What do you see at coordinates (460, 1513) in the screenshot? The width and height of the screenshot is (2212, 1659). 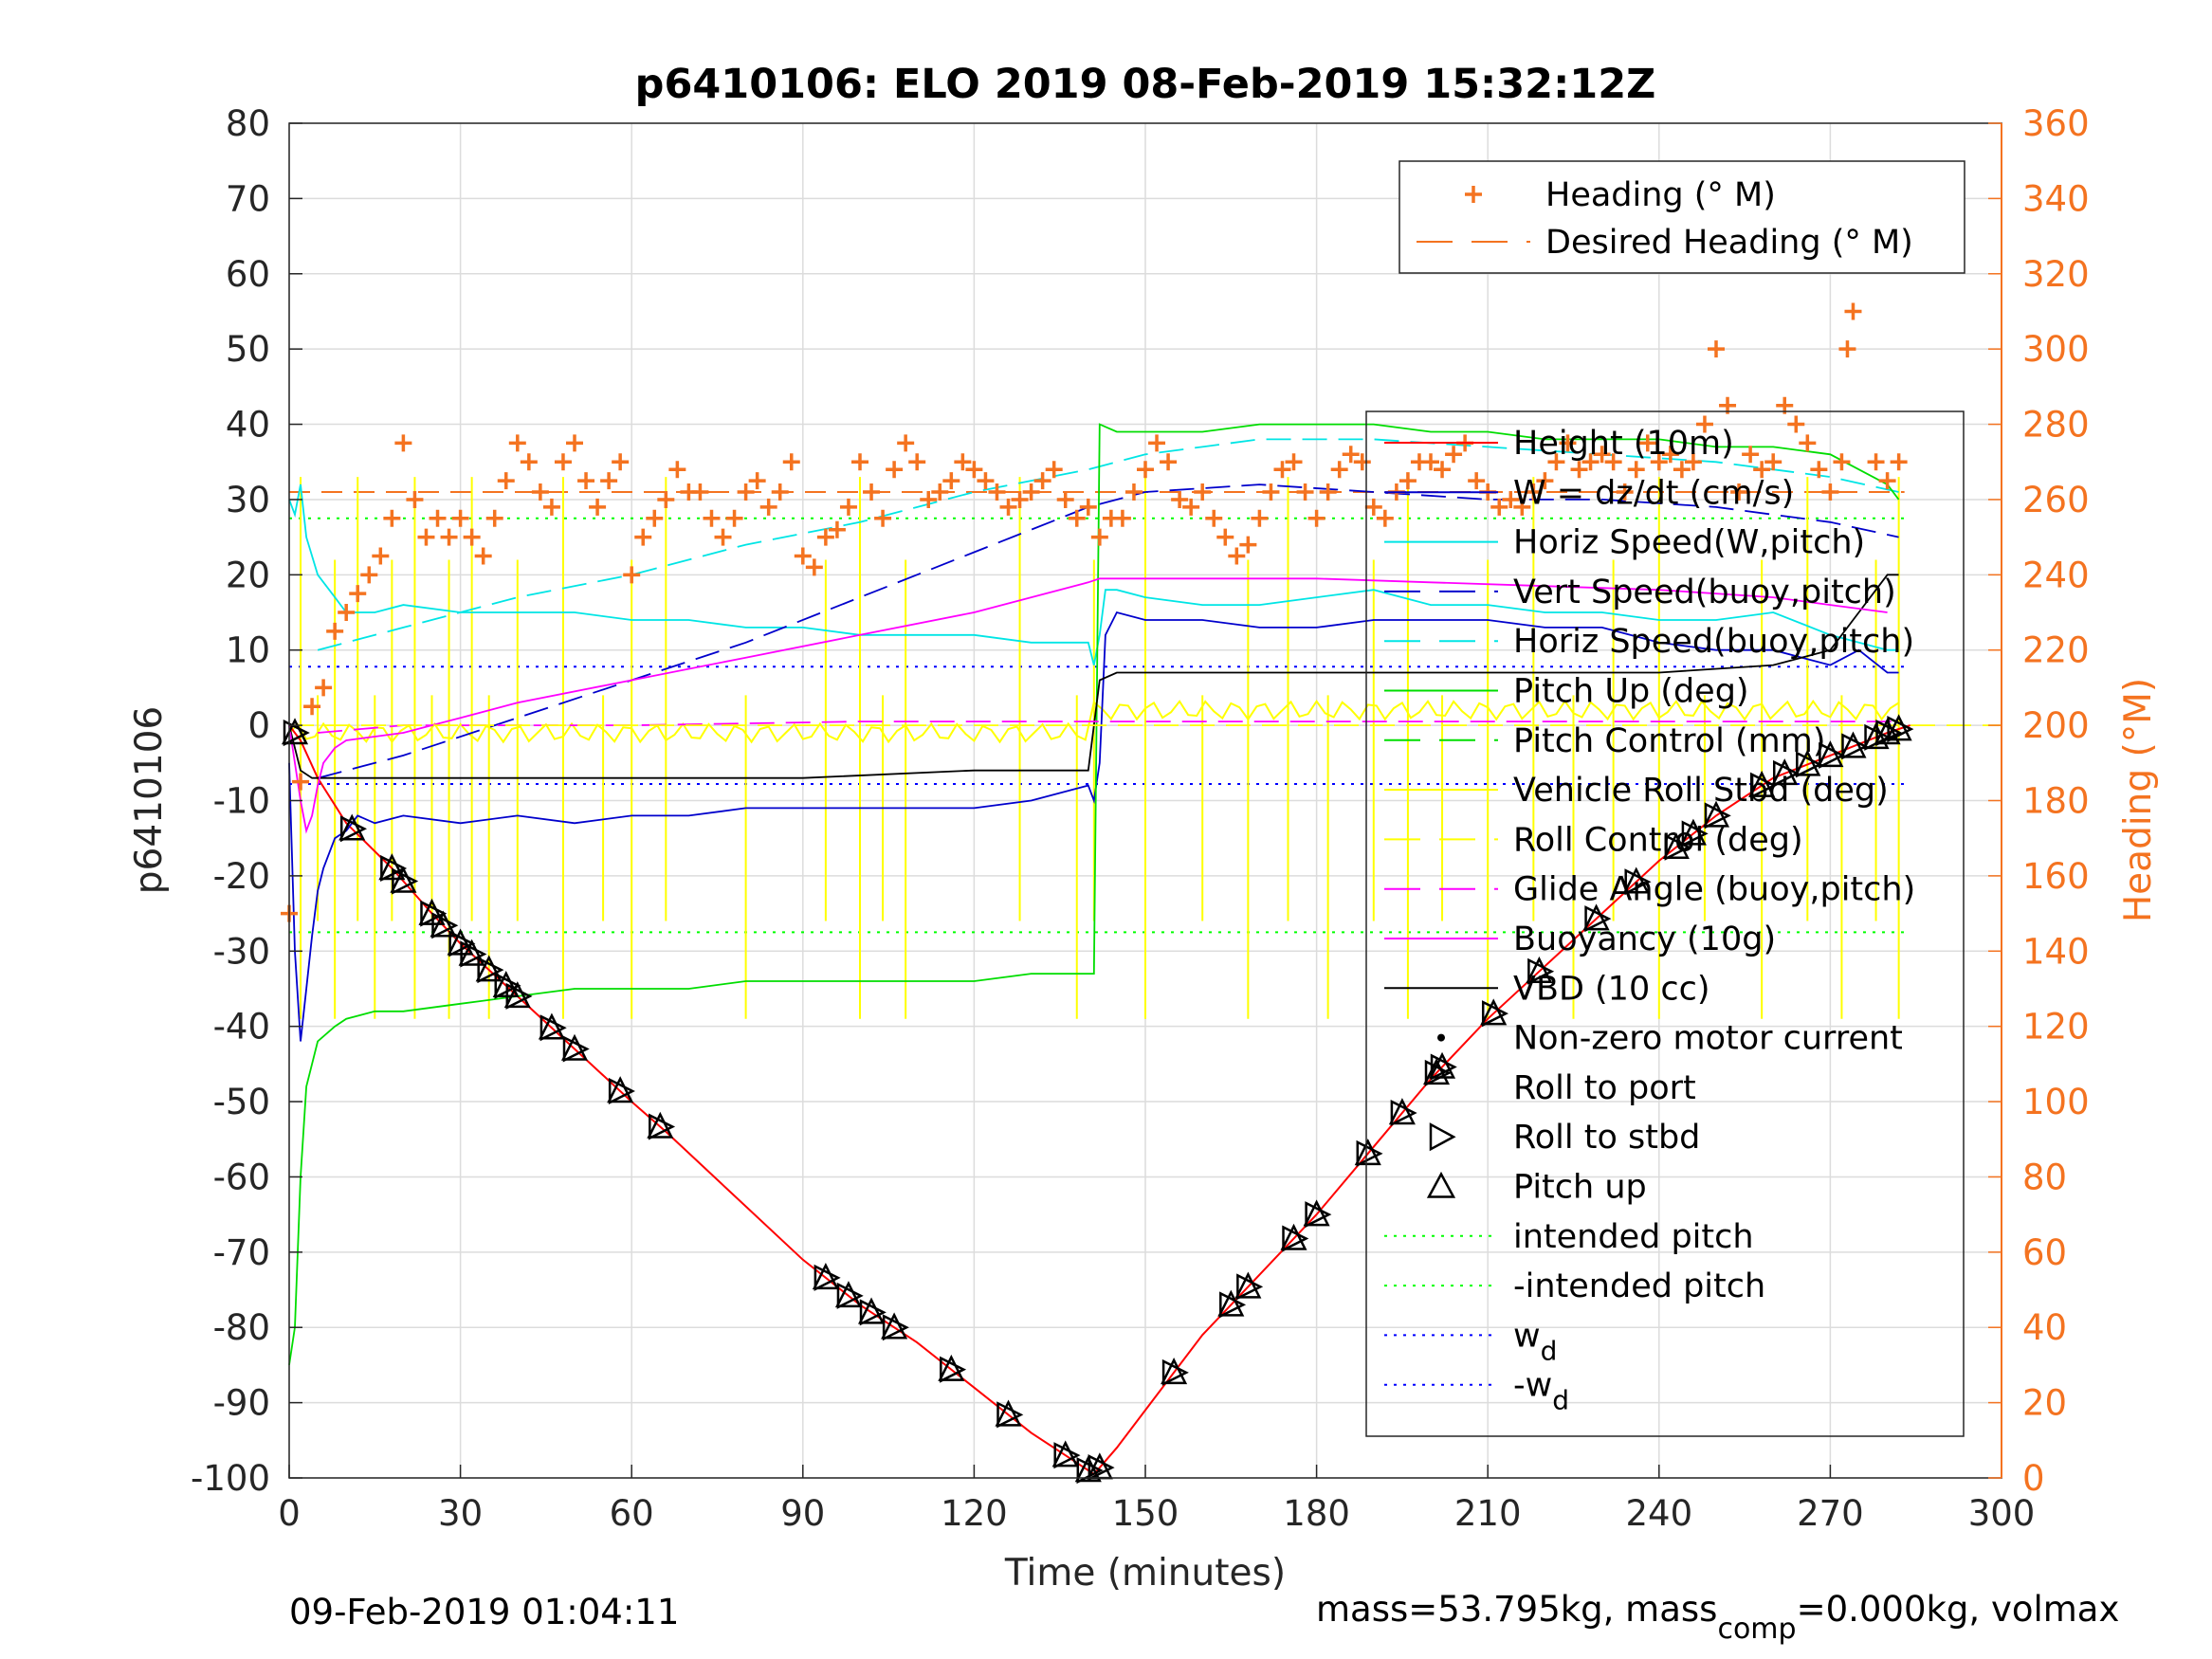 I see `x-tick-label: 30` at bounding box center [460, 1513].